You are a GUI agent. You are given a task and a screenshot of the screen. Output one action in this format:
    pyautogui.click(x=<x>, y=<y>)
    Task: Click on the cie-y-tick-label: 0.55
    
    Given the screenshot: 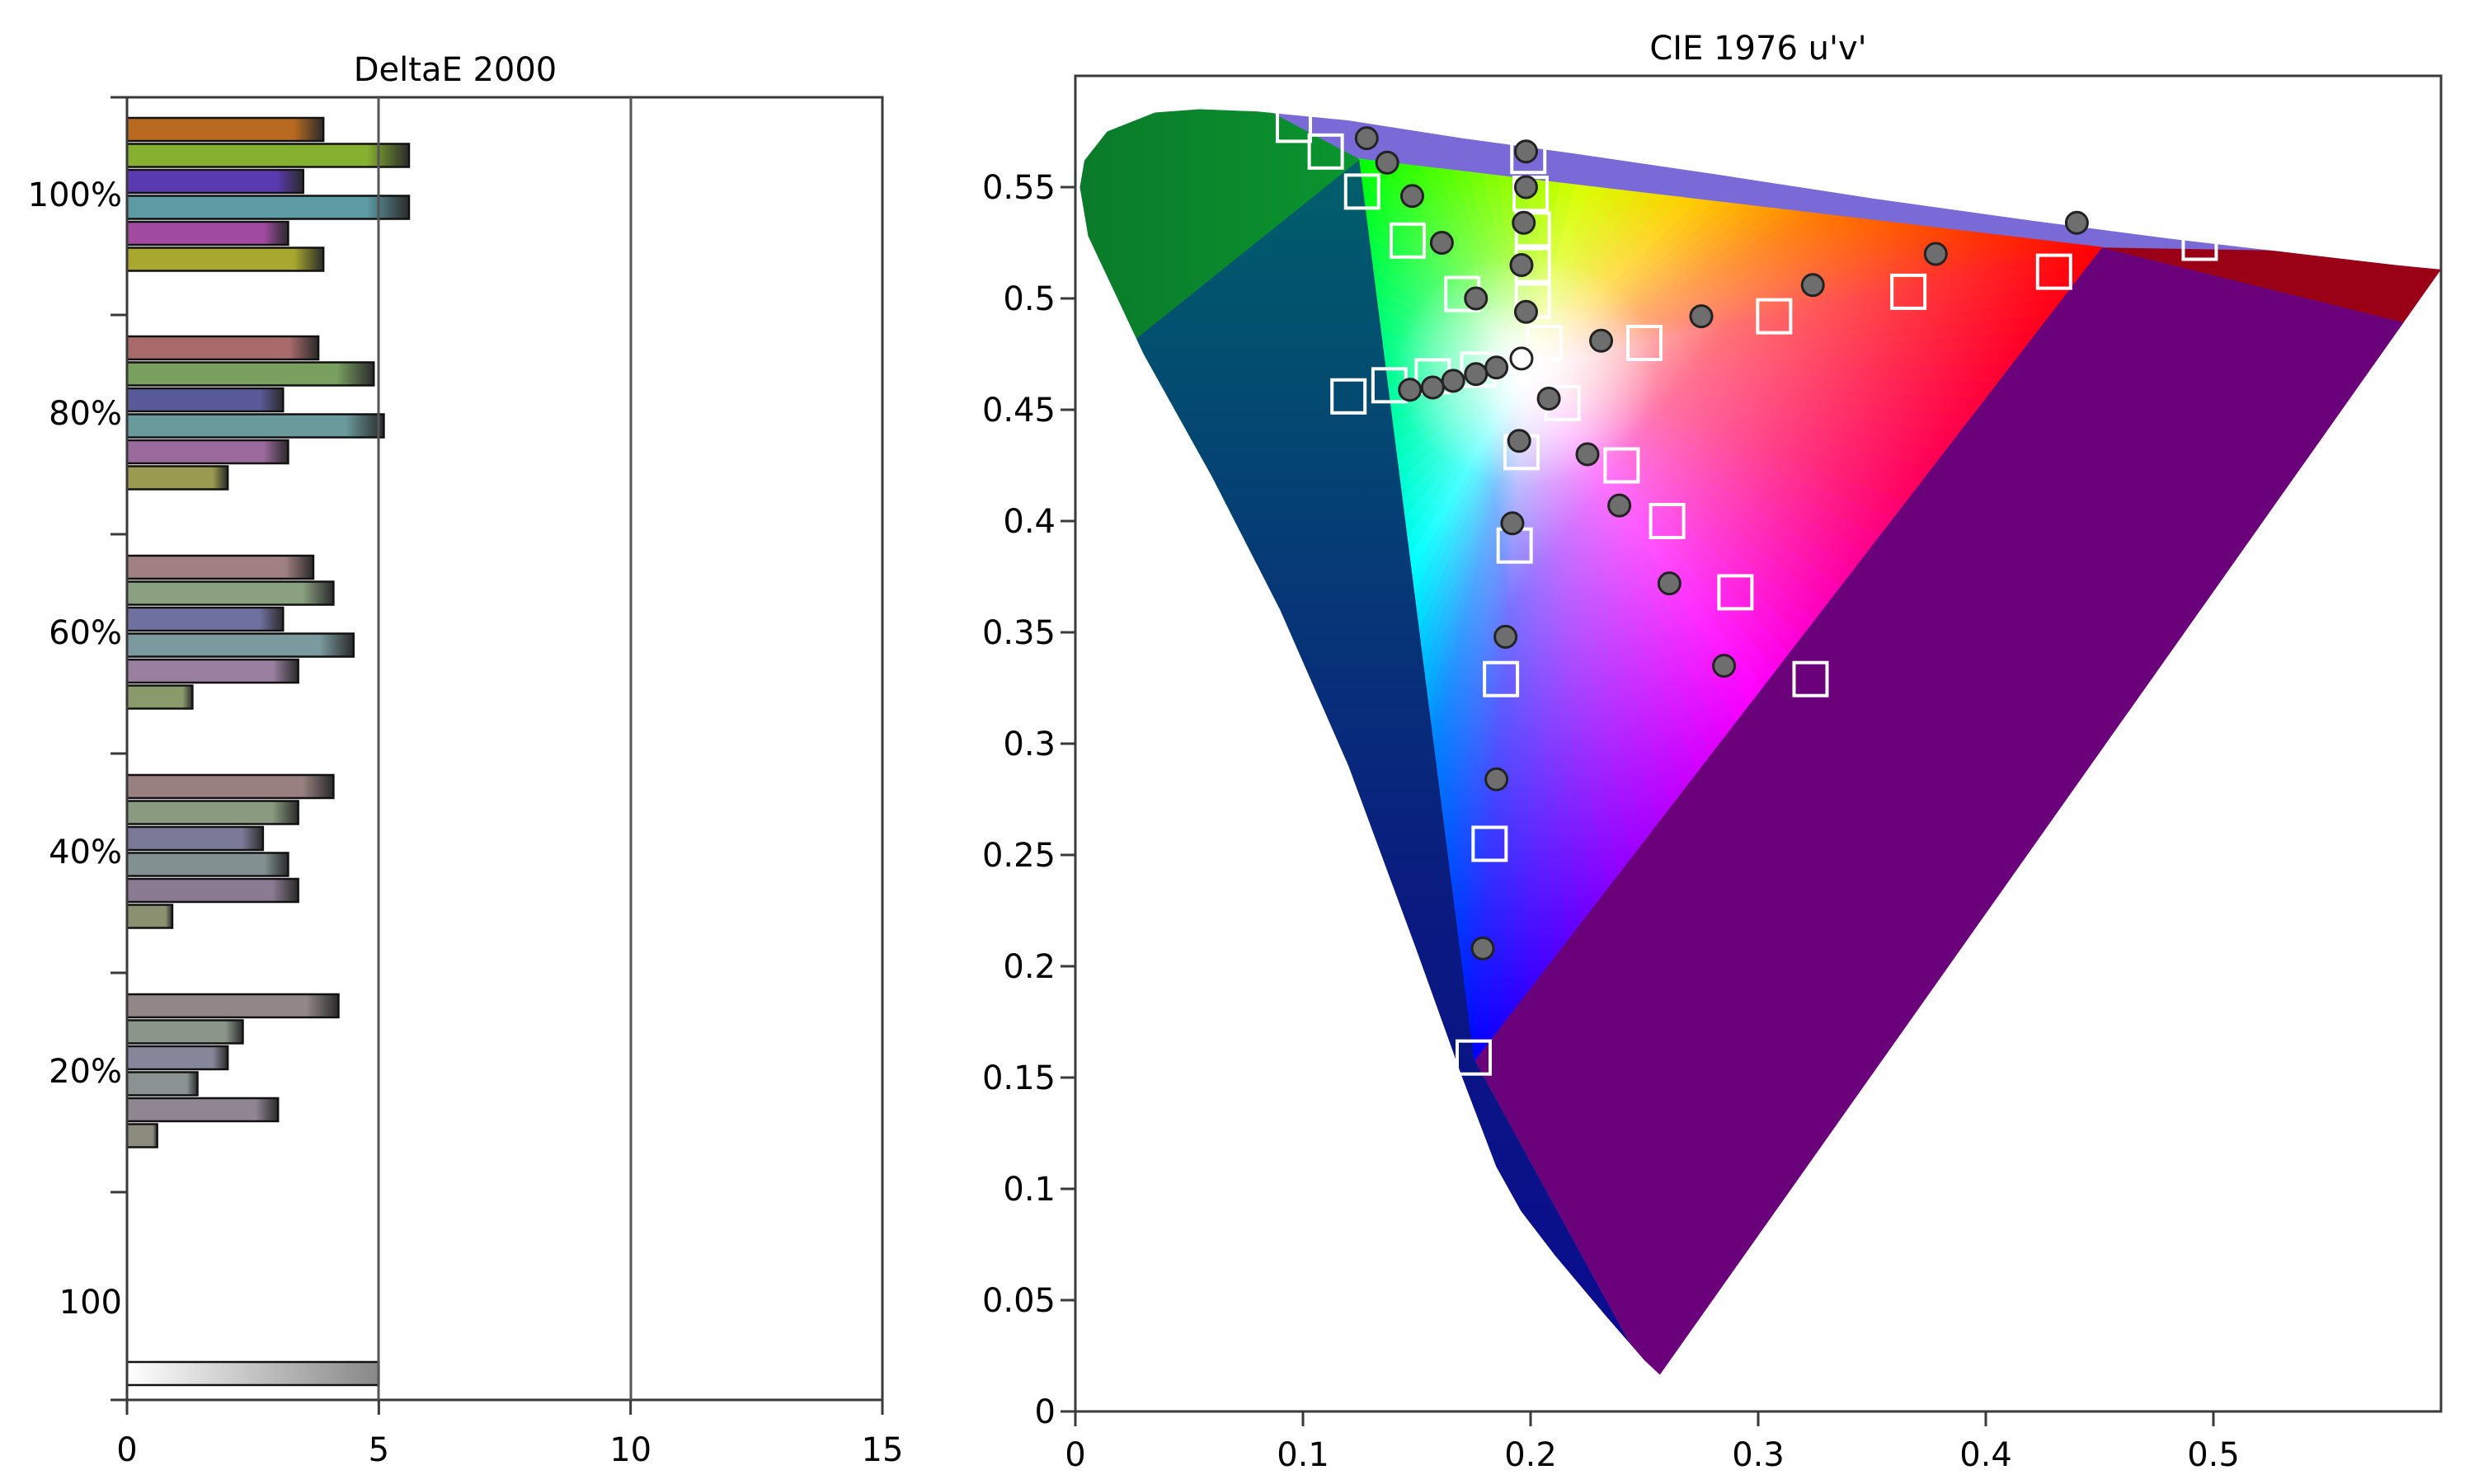 What is the action you would take?
    pyautogui.click(x=1019, y=188)
    